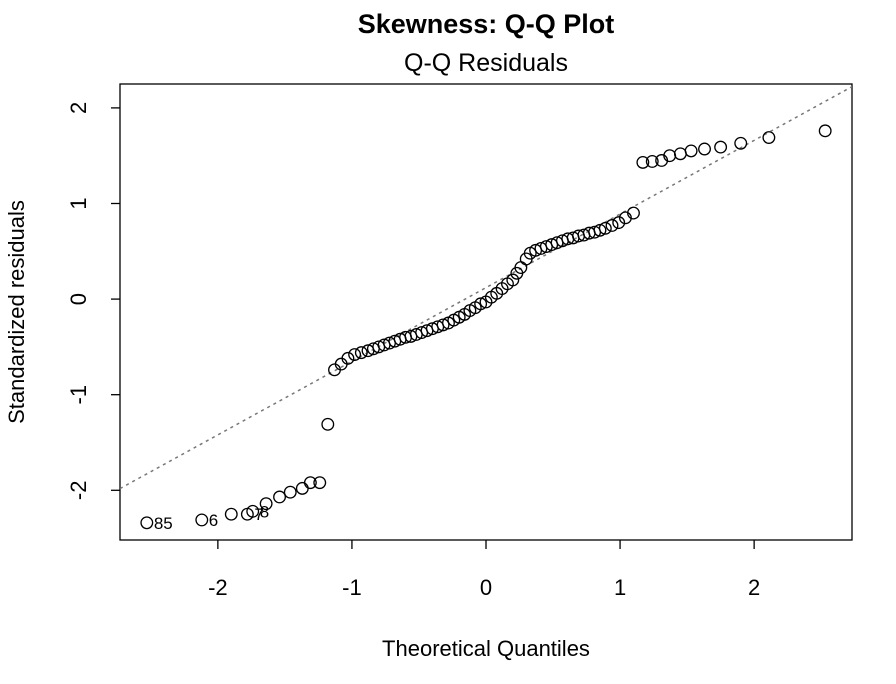 This screenshot has height=684, width=896. I want to click on point-label: 6, so click(213, 520).